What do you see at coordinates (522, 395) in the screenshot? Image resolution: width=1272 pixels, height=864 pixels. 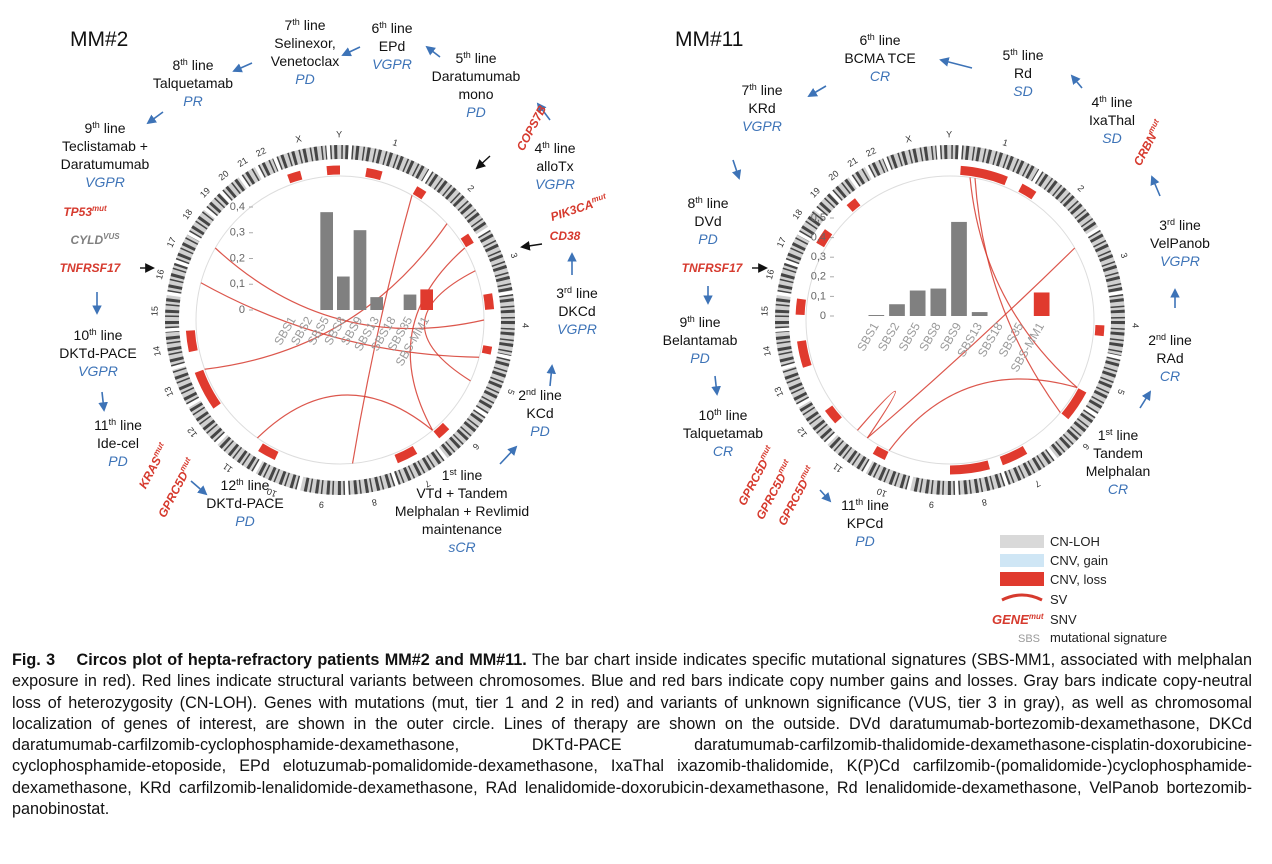 I see `line-number: 2` at bounding box center [522, 395].